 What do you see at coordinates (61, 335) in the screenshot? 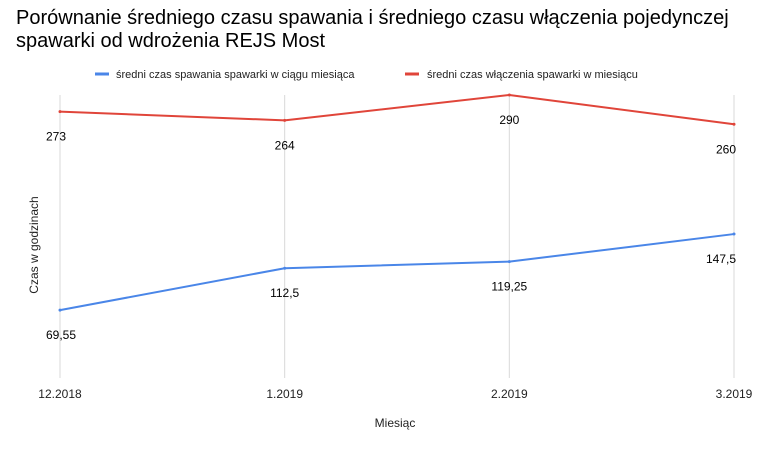
I see `data-label: 69,55` at bounding box center [61, 335].